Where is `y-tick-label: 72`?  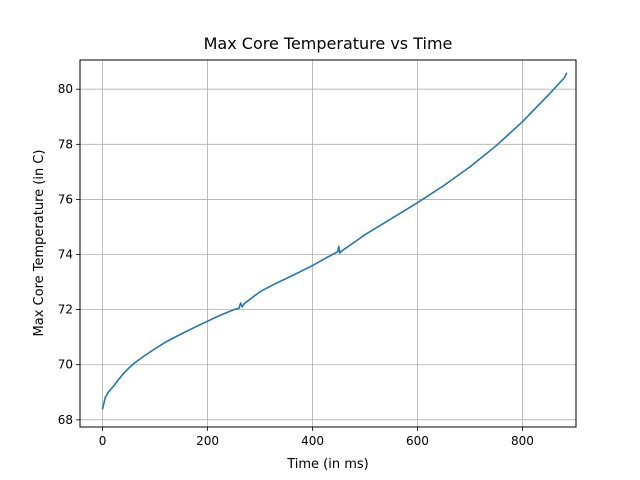
y-tick-label: 72 is located at coordinates (65, 310).